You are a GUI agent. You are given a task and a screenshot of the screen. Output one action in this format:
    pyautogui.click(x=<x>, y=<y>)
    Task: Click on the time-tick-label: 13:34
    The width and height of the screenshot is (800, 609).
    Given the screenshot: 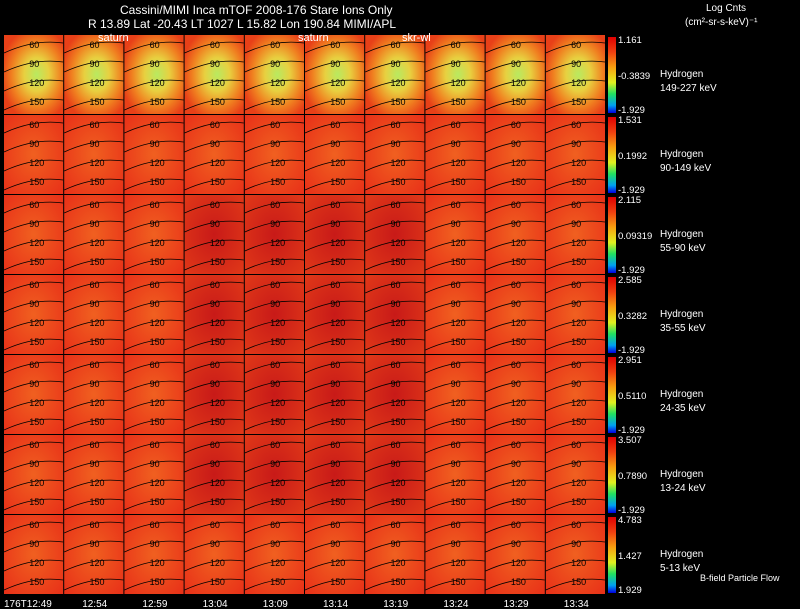 What is the action you would take?
    pyautogui.click(x=576, y=604)
    